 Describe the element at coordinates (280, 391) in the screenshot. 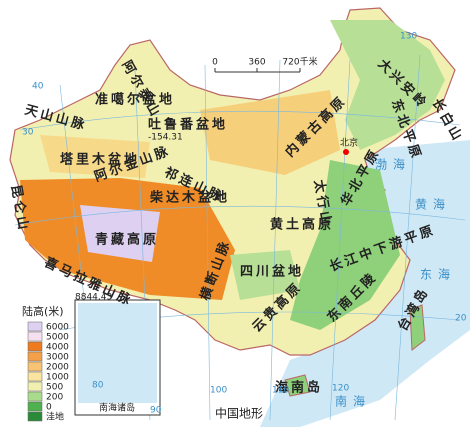

I see `graticule-label: 110` at that location.